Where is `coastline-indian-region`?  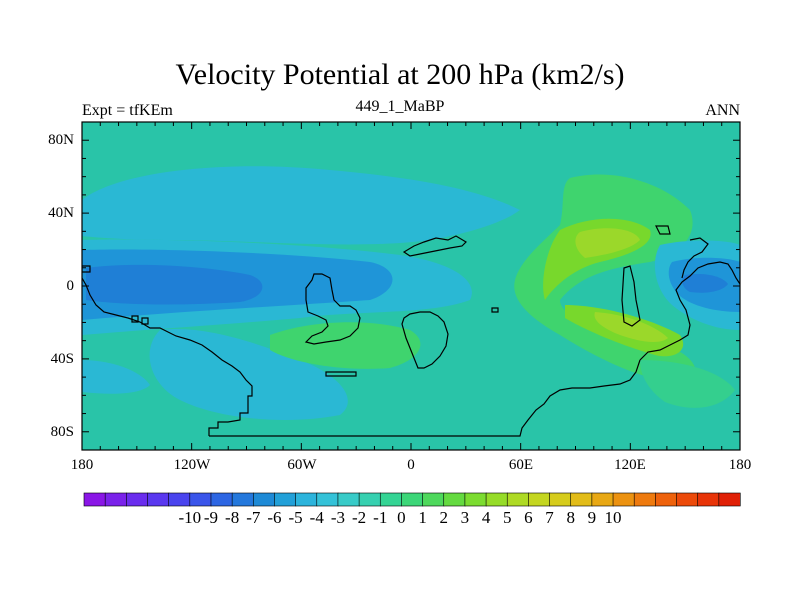
coastline-indian-region is located at coordinates (631, 296).